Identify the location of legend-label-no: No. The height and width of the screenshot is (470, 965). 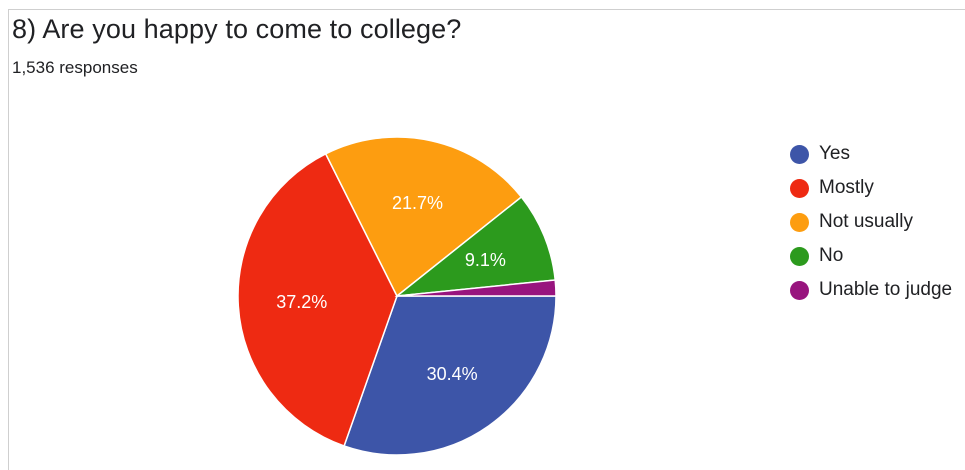
(831, 255).